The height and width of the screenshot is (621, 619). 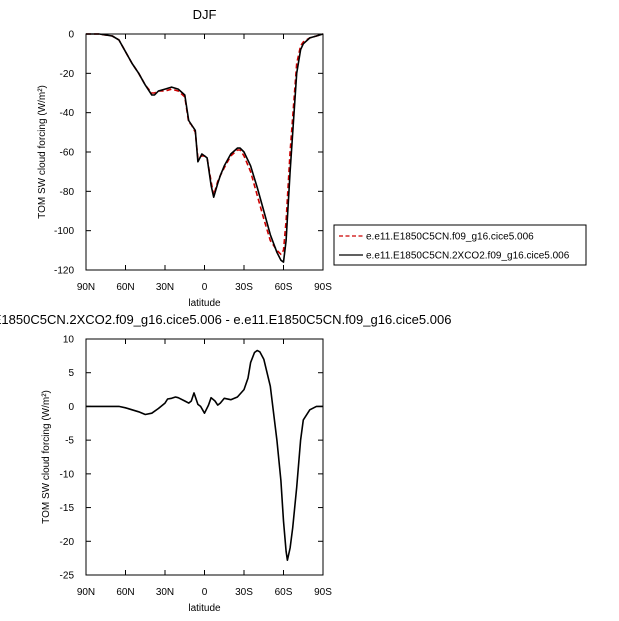 I want to click on bottom-plot-area, so click(x=204, y=455).